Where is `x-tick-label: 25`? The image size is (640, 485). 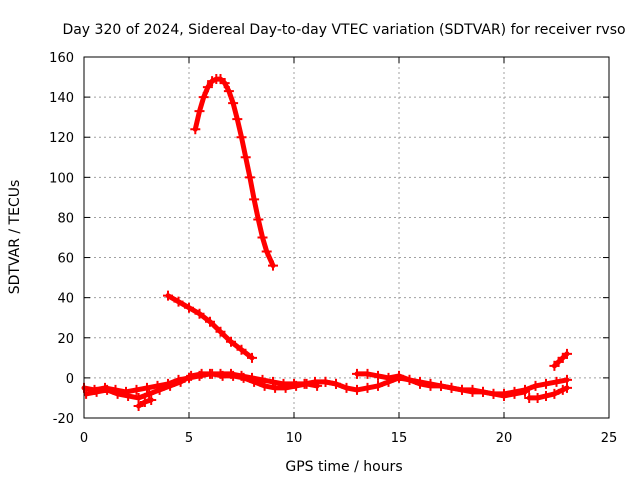
x-tick-label: 25 is located at coordinates (609, 438).